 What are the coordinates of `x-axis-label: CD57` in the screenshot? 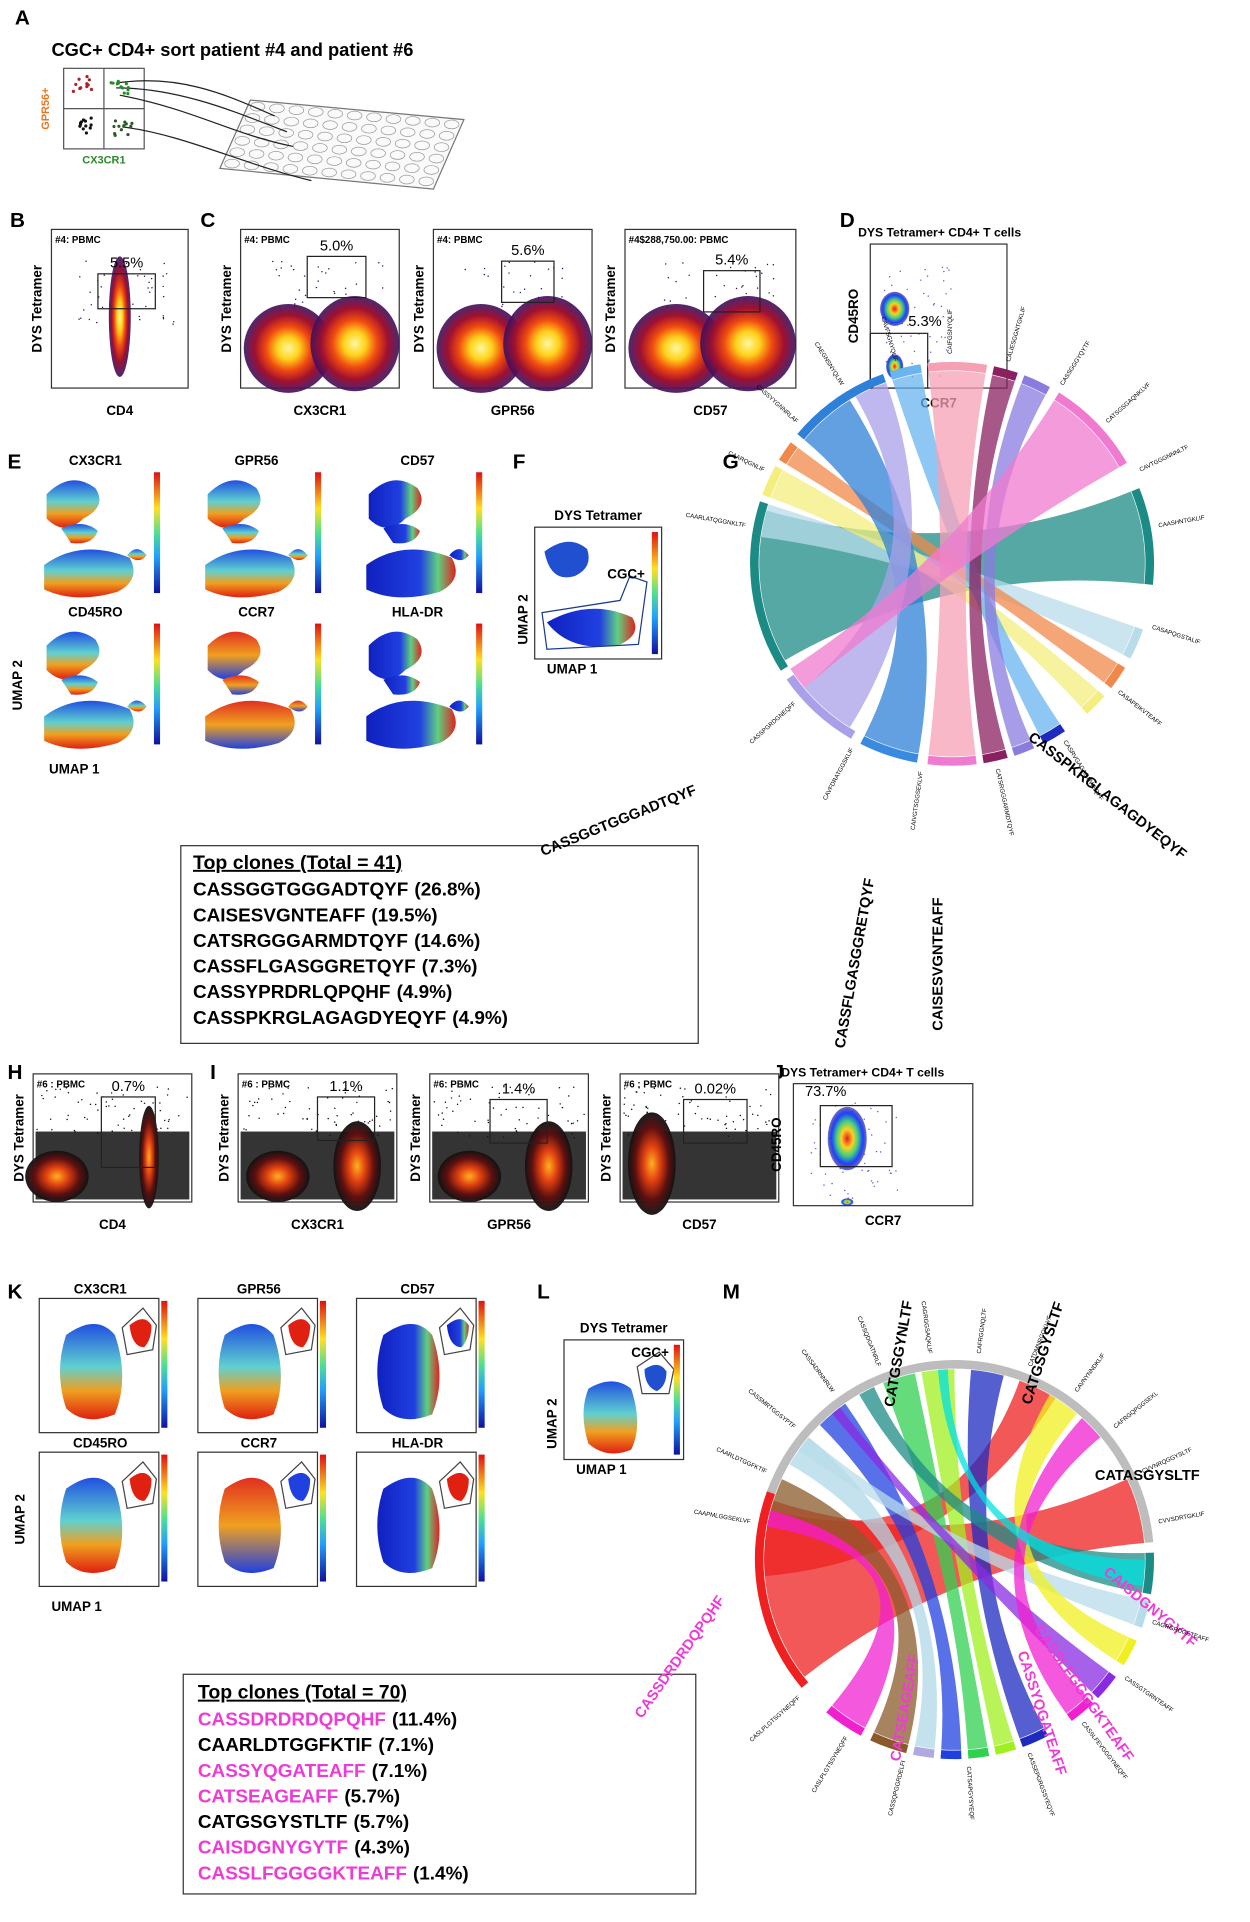 It's located at (710, 410).